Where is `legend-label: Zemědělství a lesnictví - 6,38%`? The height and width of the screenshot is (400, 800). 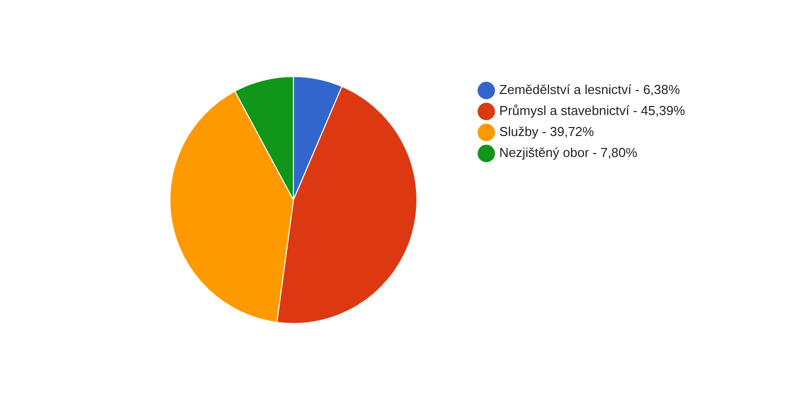
legend-label: Zemědělství a lesnictví - 6,38% is located at coordinates (589, 90).